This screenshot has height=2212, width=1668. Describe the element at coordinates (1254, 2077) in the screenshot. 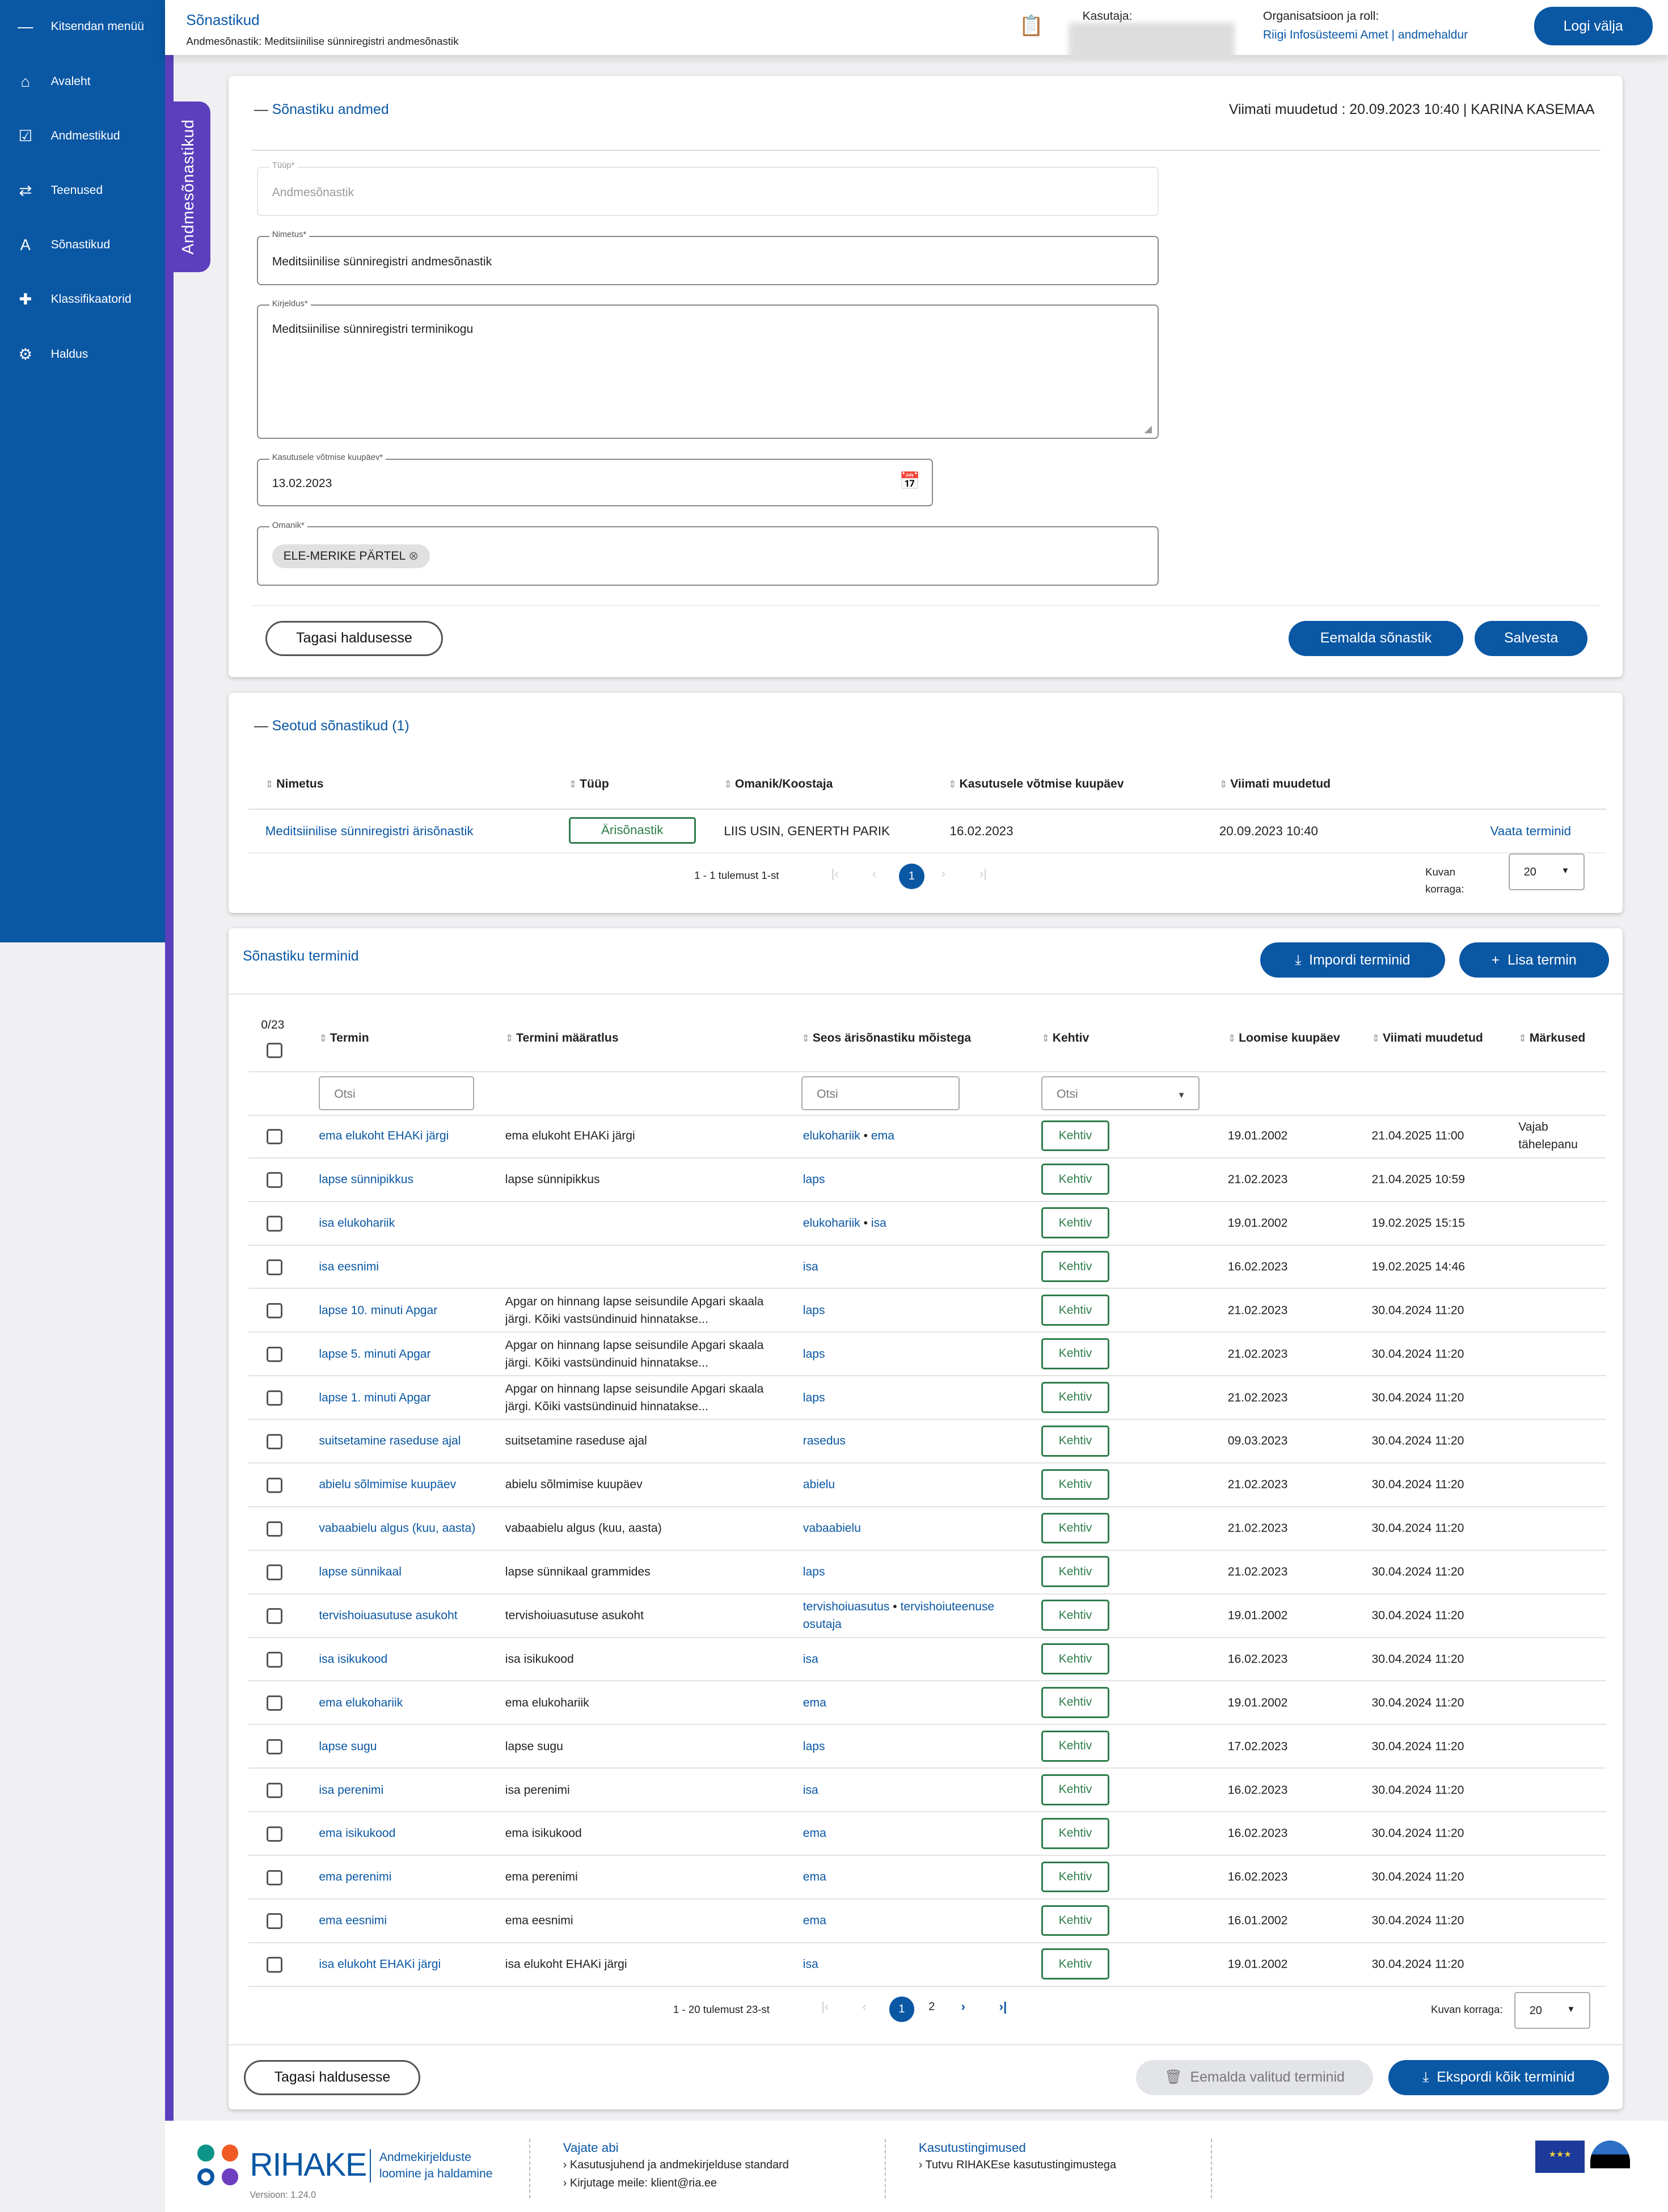

I see `remove-selected-terms-button: 🗑 Eemalda valitud terminid` at that location.